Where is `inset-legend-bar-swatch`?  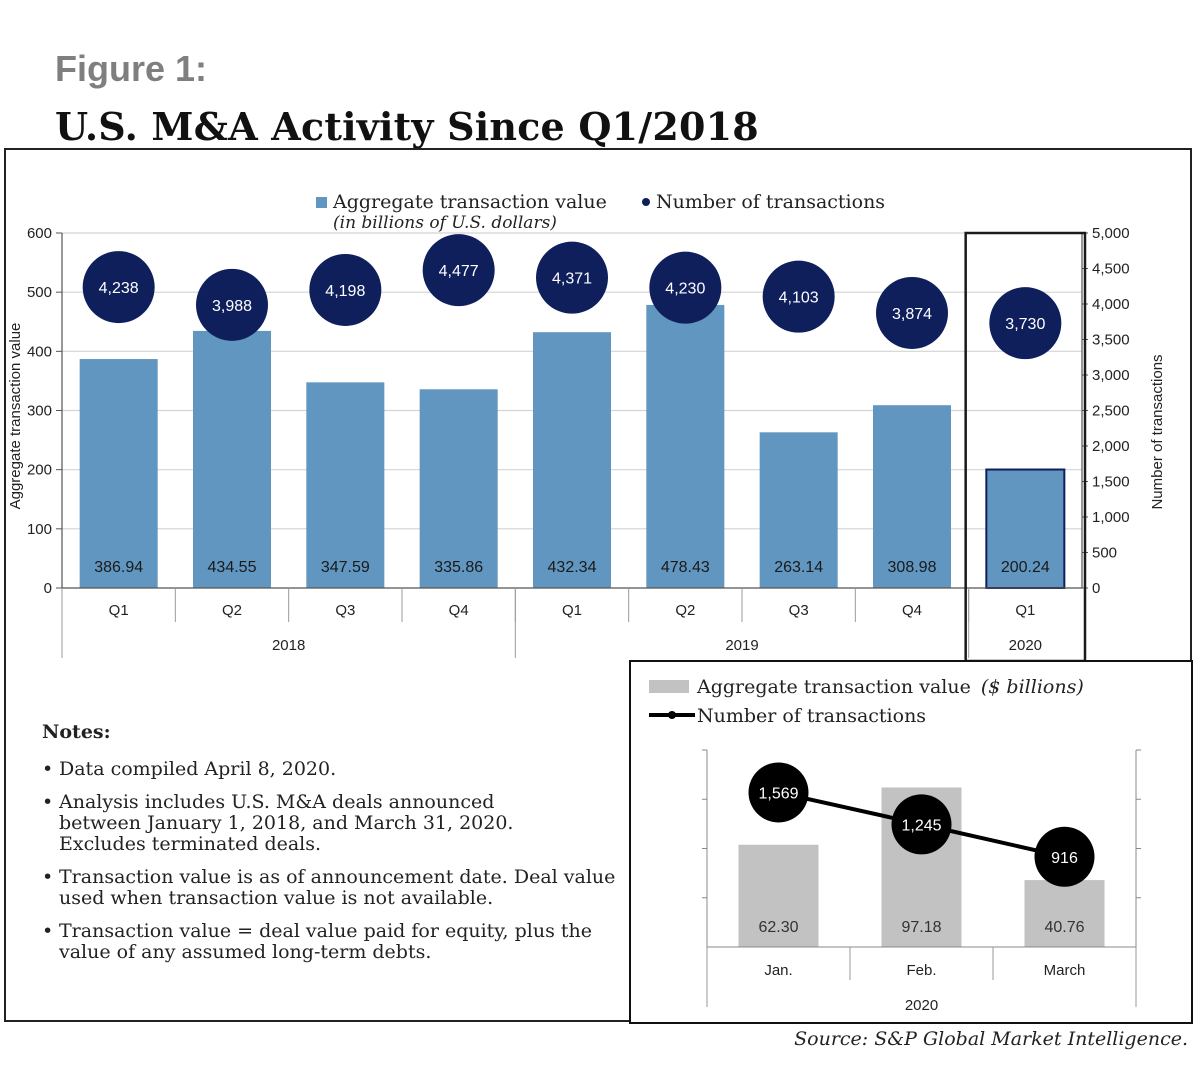 inset-legend-bar-swatch is located at coordinates (669, 686).